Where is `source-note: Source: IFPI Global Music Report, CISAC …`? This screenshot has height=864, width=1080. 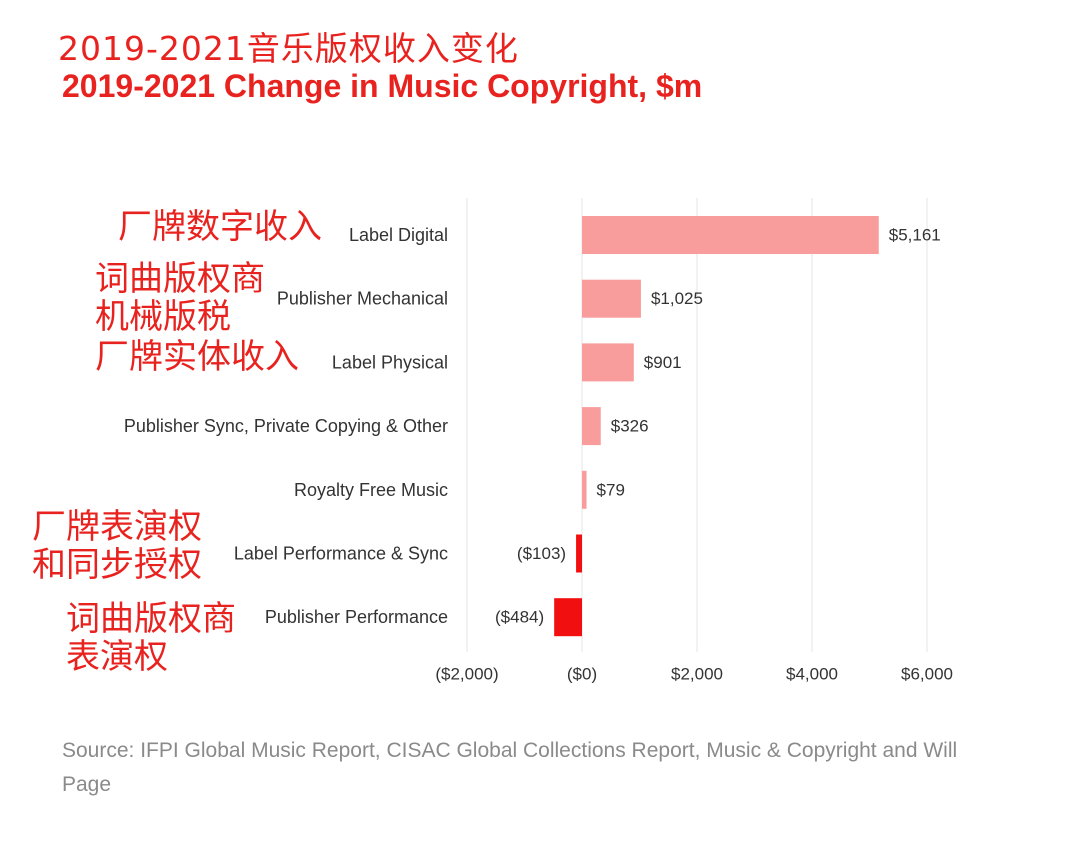
source-note: Source: IFPI Global Music Report, CISAC … is located at coordinates (510, 767).